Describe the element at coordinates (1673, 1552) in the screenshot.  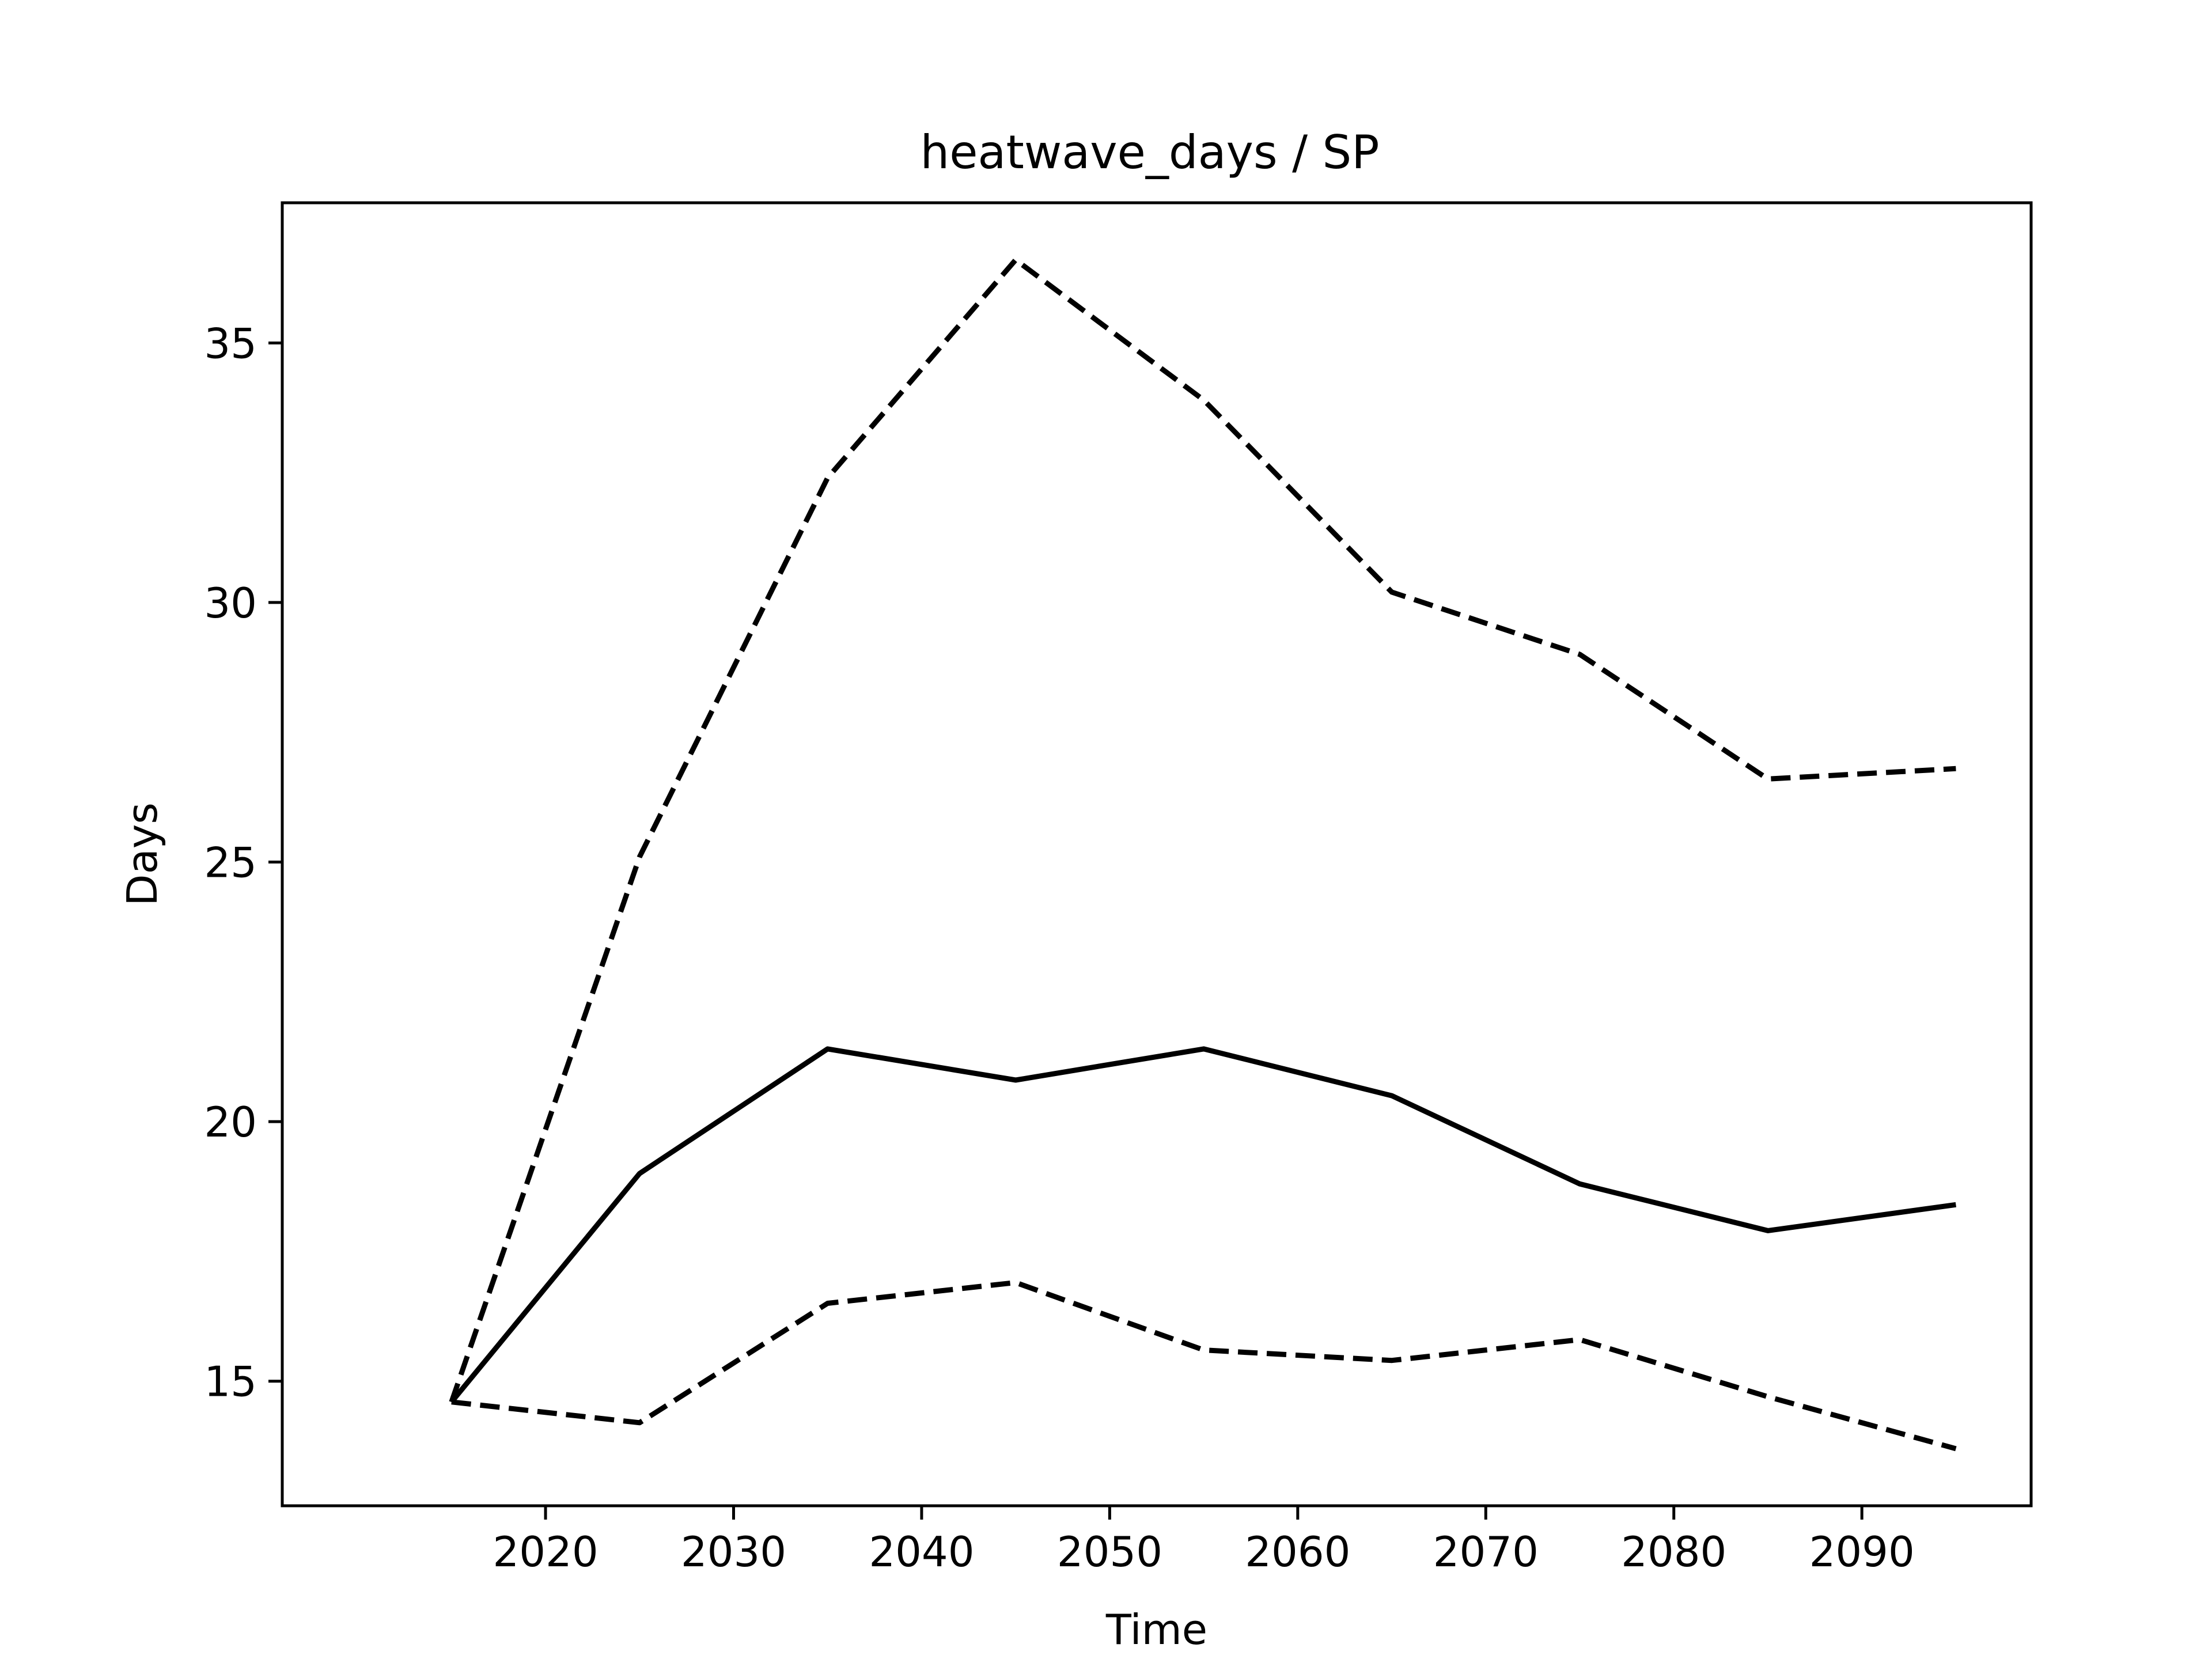
I see `x-tick-label: 2080` at that location.